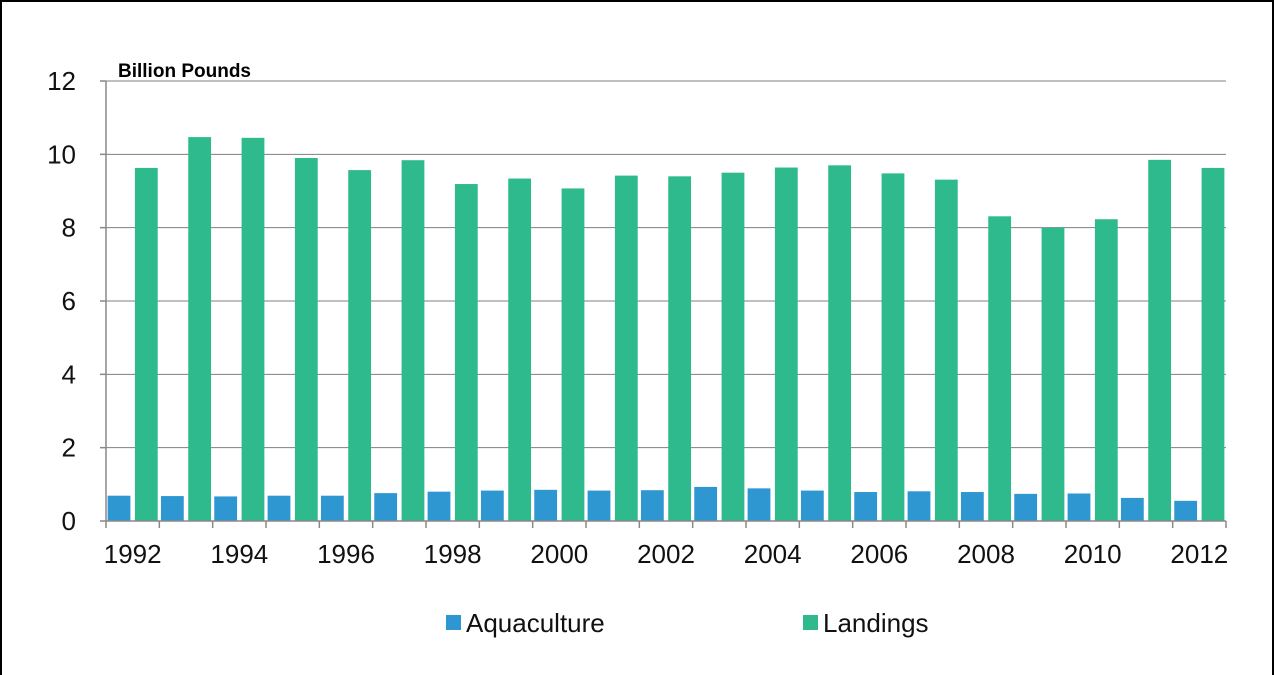 This screenshot has width=1274, height=675. Describe the element at coordinates (733, 347) in the screenshot. I see `bar-landings-2003` at that location.